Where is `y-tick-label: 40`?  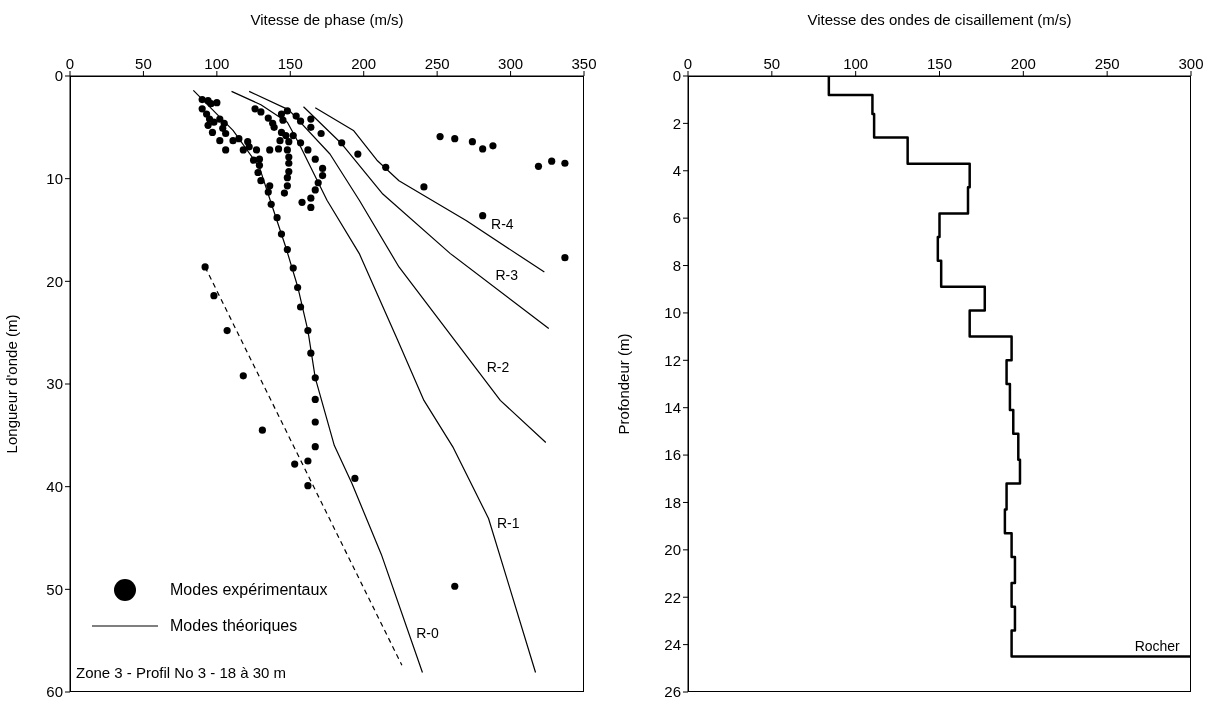
y-tick-label: 40 is located at coordinates (54, 486).